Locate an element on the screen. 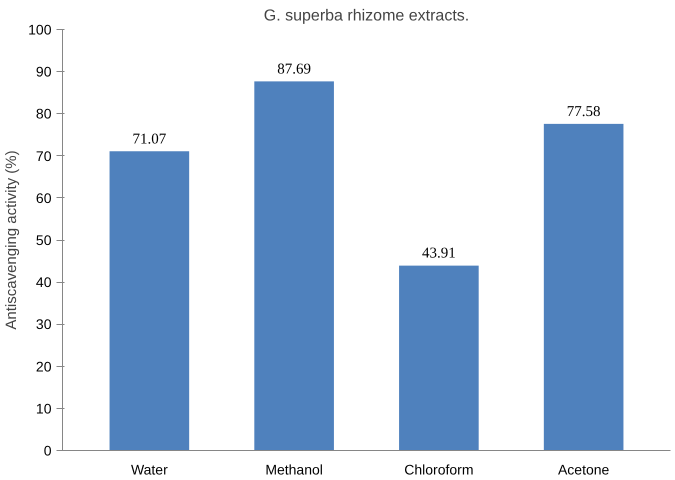 This screenshot has height=480, width=675. x-tick-label: Chloroform is located at coordinates (439, 470).